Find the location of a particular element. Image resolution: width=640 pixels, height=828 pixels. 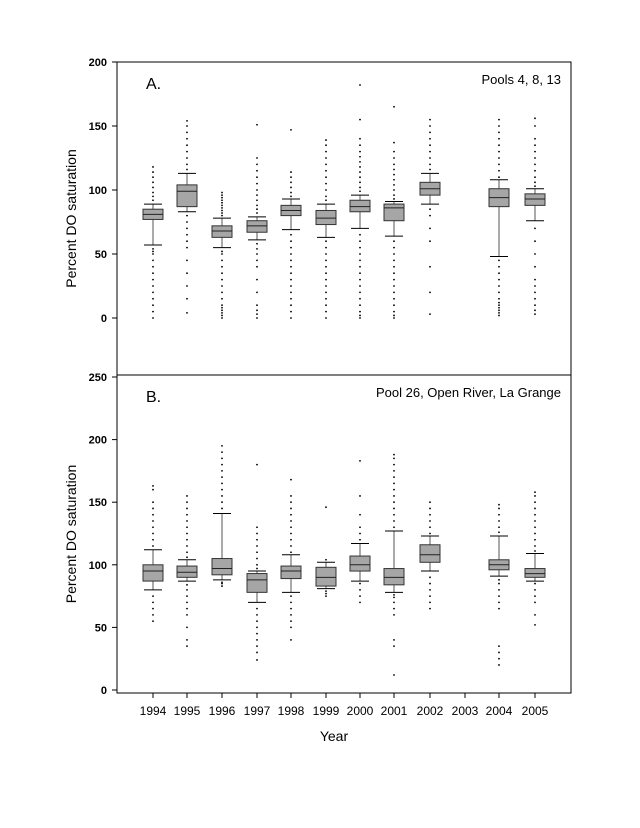

panel-b-letter: B. is located at coordinates (153, 397).